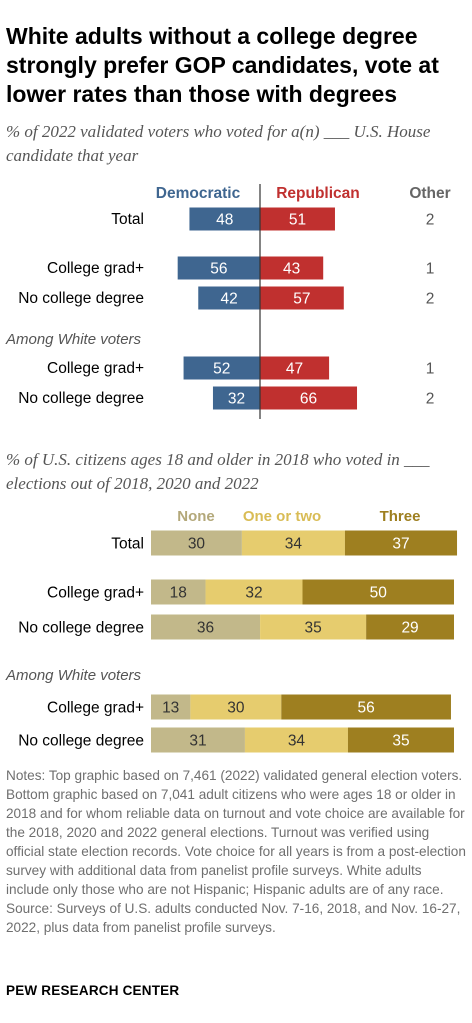  I want to click on value-label-democratic: 52, so click(221, 369).